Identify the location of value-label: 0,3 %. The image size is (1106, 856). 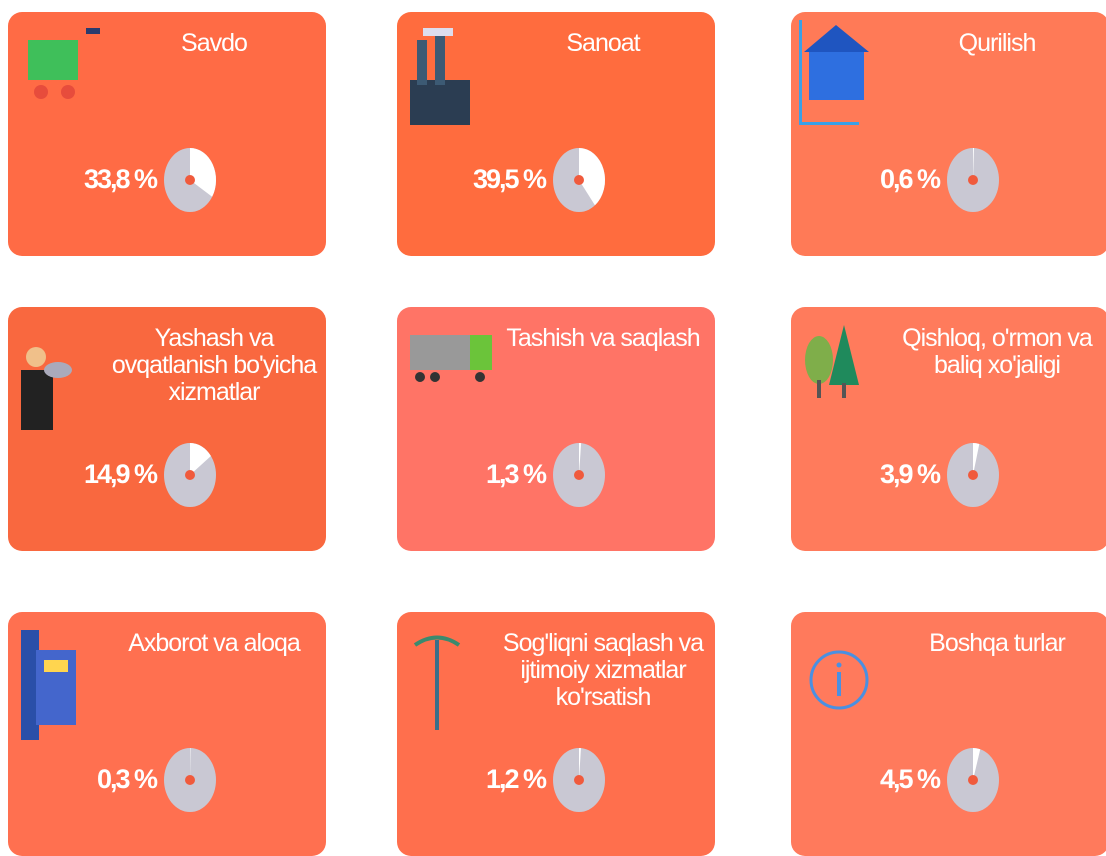
(101, 779).